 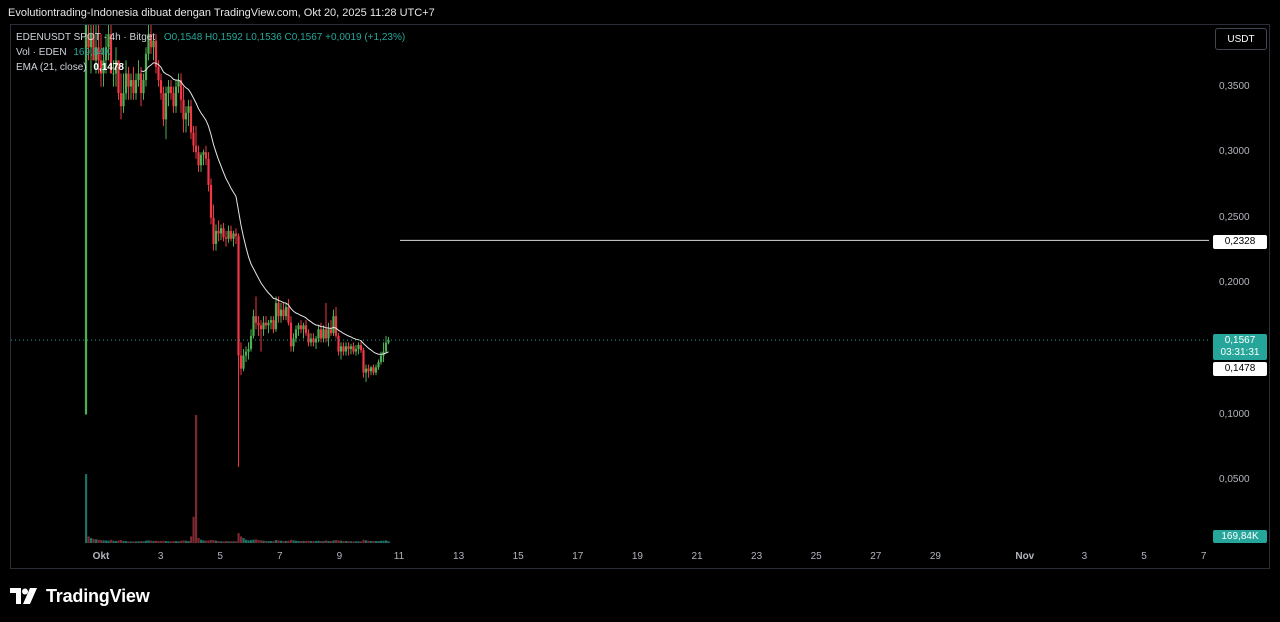 I want to click on currency-button: USDT, so click(x=1241, y=39).